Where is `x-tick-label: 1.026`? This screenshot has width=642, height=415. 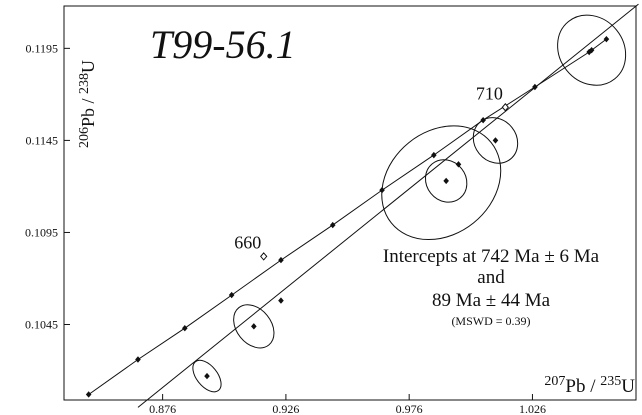
x-tick-label: 1.026 is located at coordinates (532, 408).